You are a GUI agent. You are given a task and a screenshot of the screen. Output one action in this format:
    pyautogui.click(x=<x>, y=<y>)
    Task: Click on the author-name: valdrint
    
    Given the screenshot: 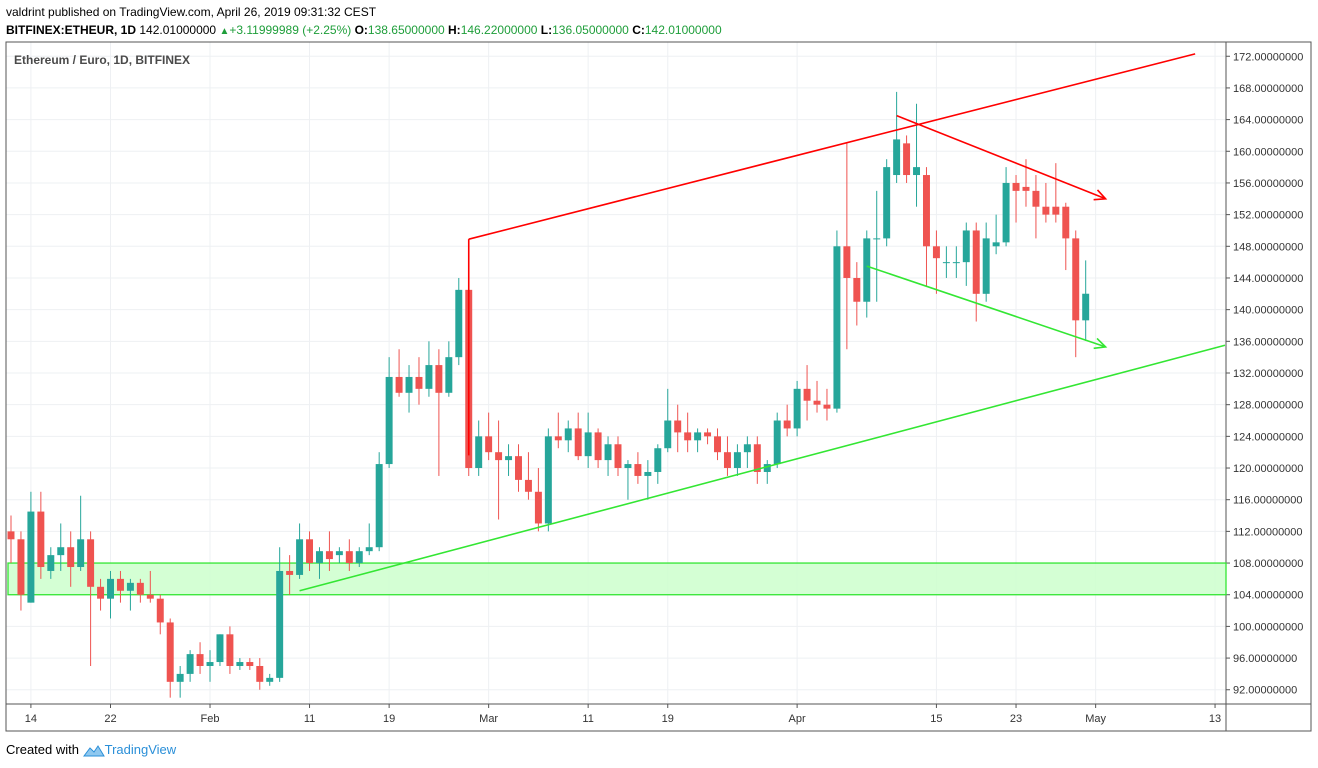 What is the action you would take?
    pyautogui.click(x=25, y=12)
    